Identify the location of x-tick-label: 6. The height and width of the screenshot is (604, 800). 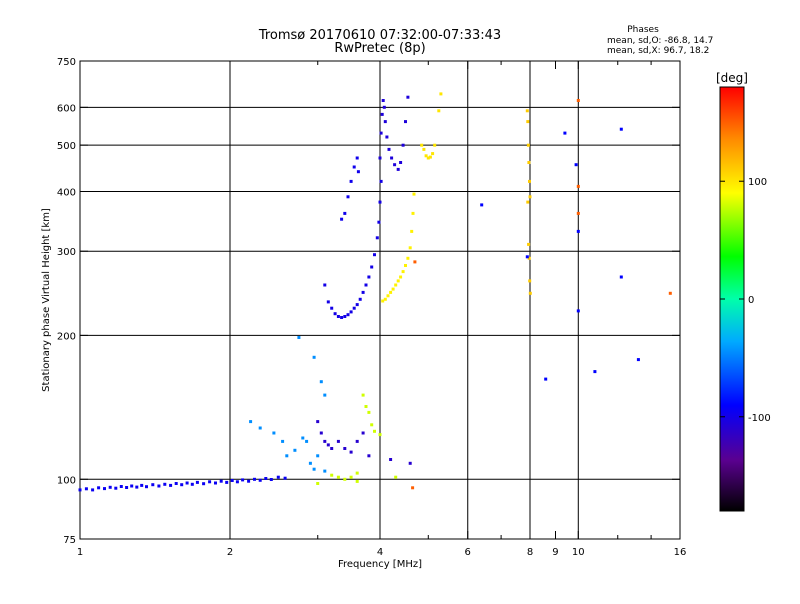
(468, 552).